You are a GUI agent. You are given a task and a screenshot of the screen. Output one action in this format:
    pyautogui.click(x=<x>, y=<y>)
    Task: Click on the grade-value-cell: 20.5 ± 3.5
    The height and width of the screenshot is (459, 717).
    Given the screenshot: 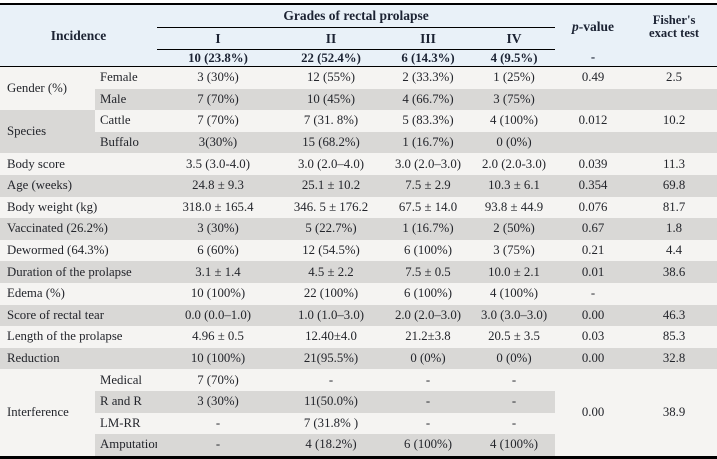 What is the action you would take?
    pyautogui.click(x=514, y=337)
    